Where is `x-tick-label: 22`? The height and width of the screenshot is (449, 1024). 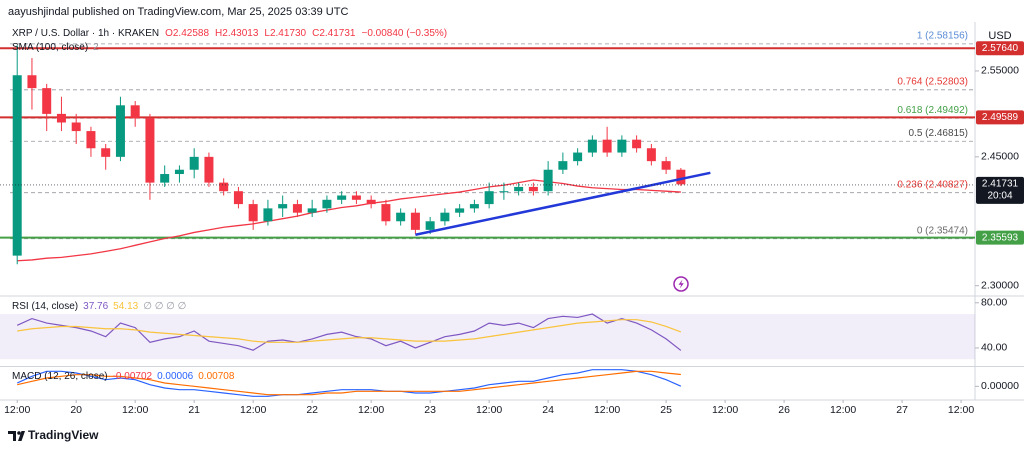 x-tick-label: 22 is located at coordinates (312, 410).